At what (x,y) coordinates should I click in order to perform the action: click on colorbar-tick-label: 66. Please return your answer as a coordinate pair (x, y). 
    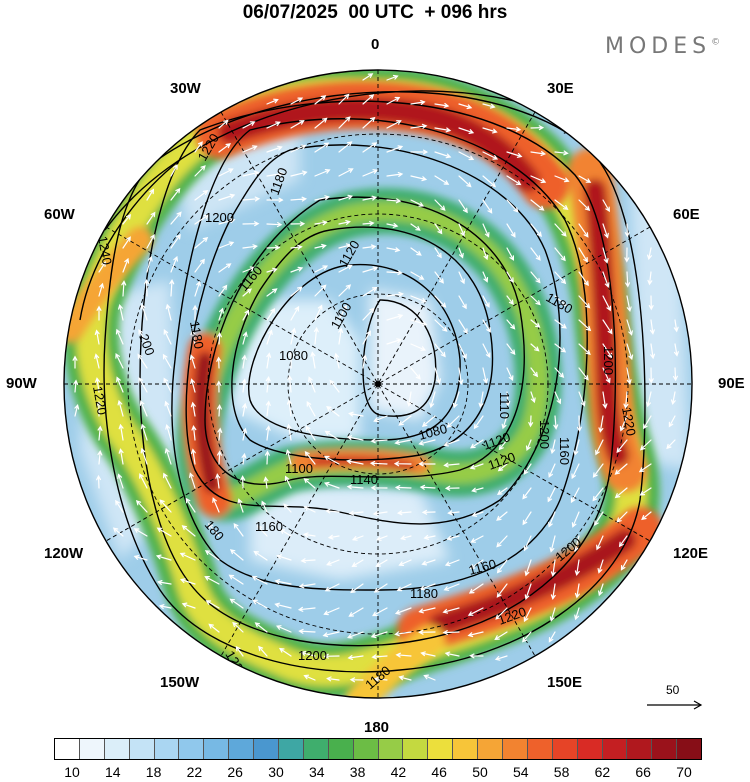
    Looking at the image, I should click on (643, 772).